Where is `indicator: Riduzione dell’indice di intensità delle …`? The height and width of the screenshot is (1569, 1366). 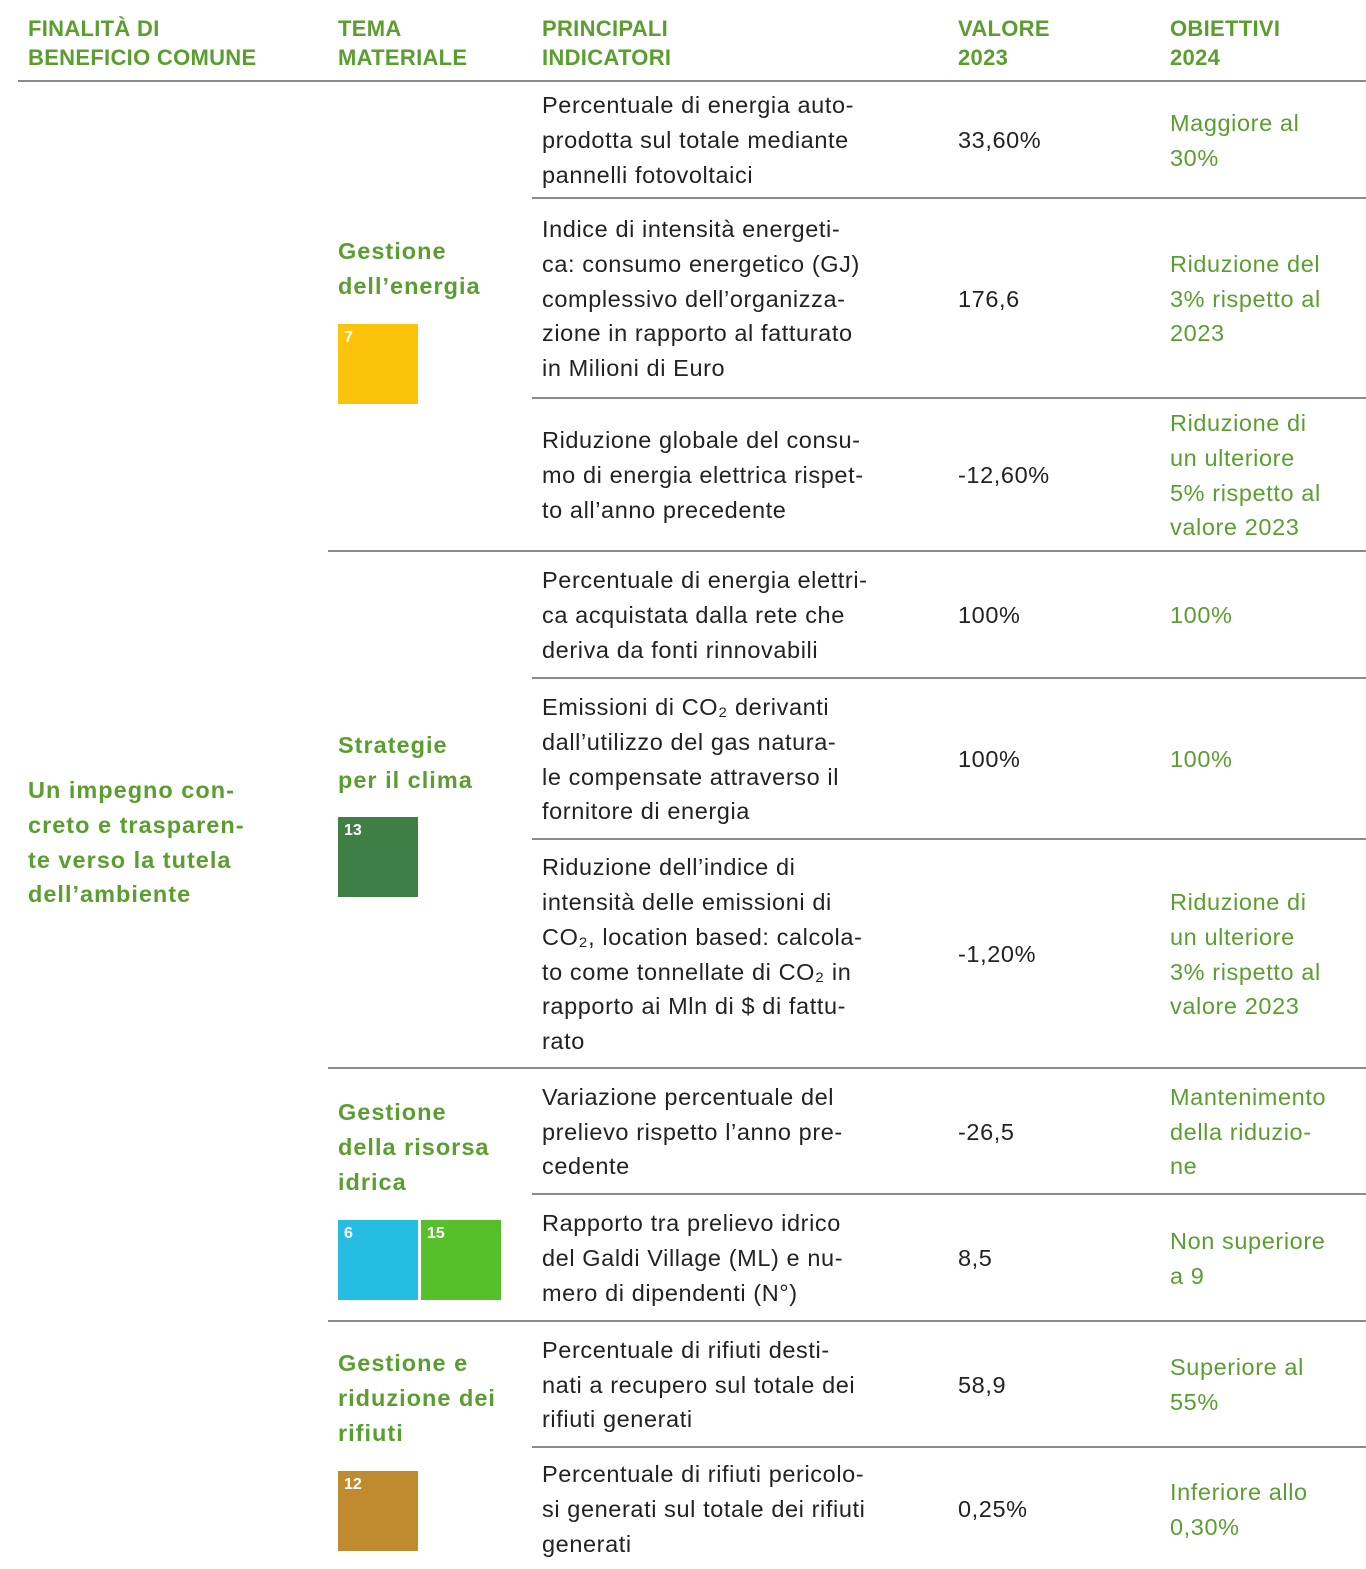
indicator: Riduzione dell’indice di intensità delle … is located at coordinates (702, 954).